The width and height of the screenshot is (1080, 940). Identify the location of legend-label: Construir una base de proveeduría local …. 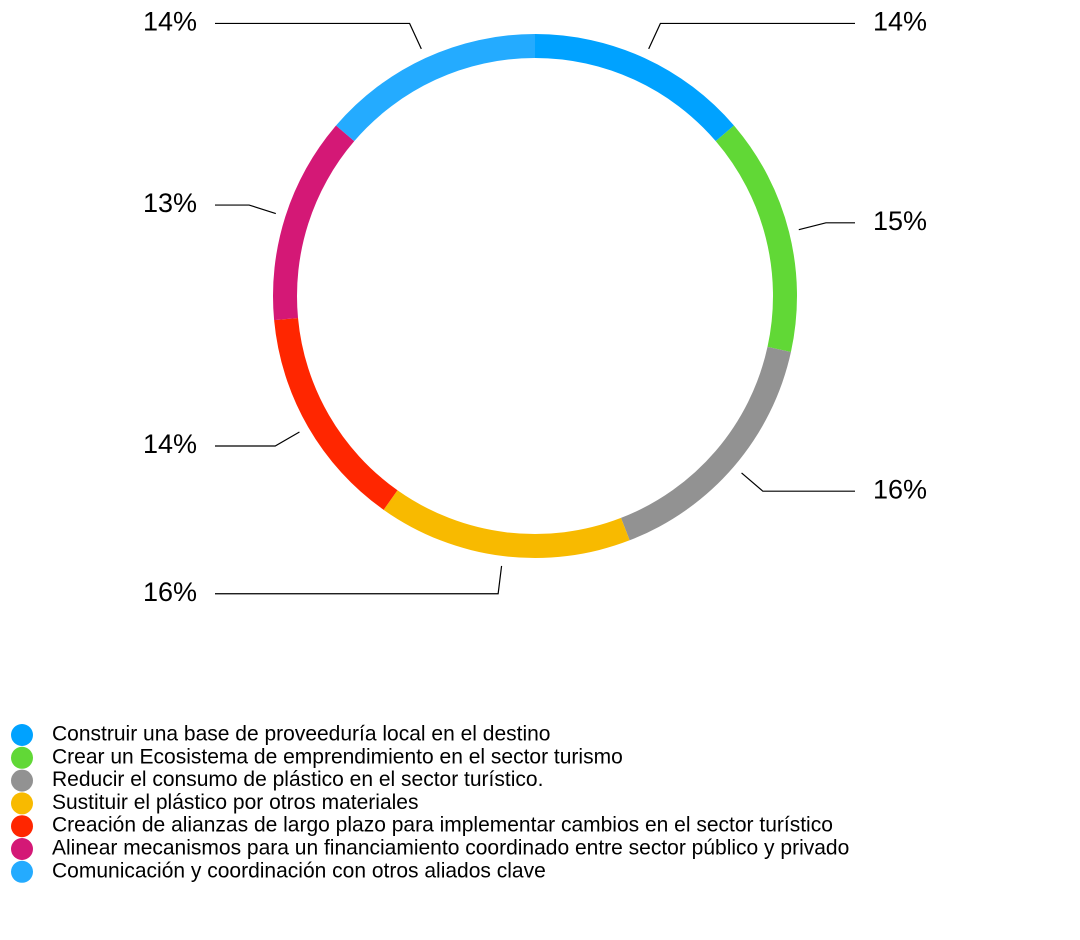
(301, 734).